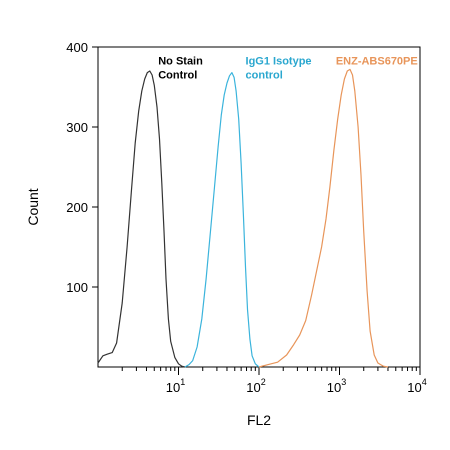 The image size is (450, 450). What do you see at coordinates (77, 167) in the screenshot?
I see `y-tick-labels: 100 200 300 400` at bounding box center [77, 167].